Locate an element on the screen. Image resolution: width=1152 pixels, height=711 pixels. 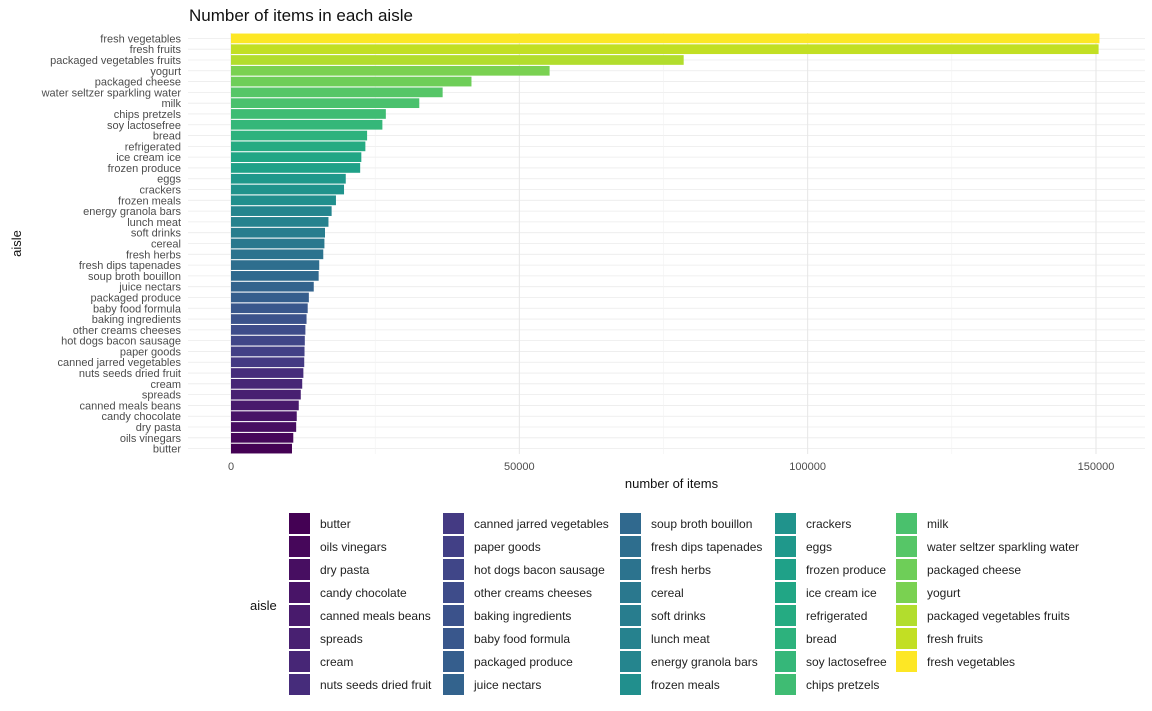
bar-milk is located at coordinates (325, 103).